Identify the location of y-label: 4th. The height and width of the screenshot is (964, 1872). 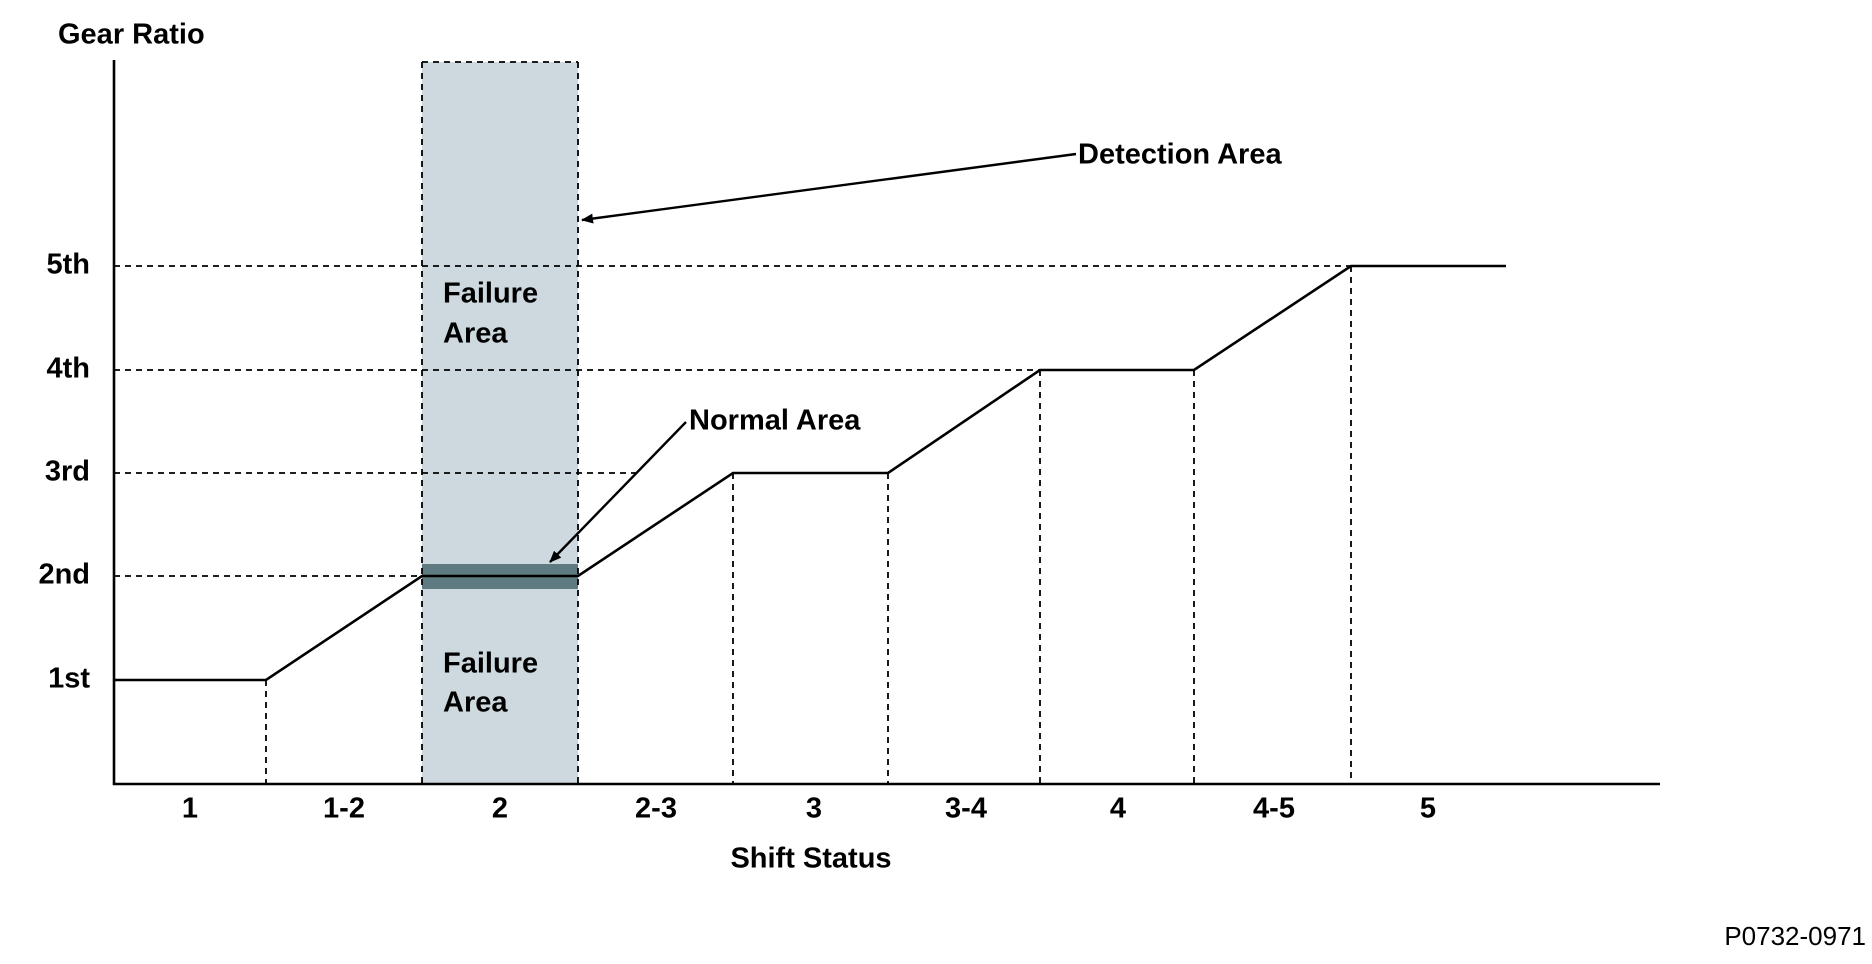
(69, 369).